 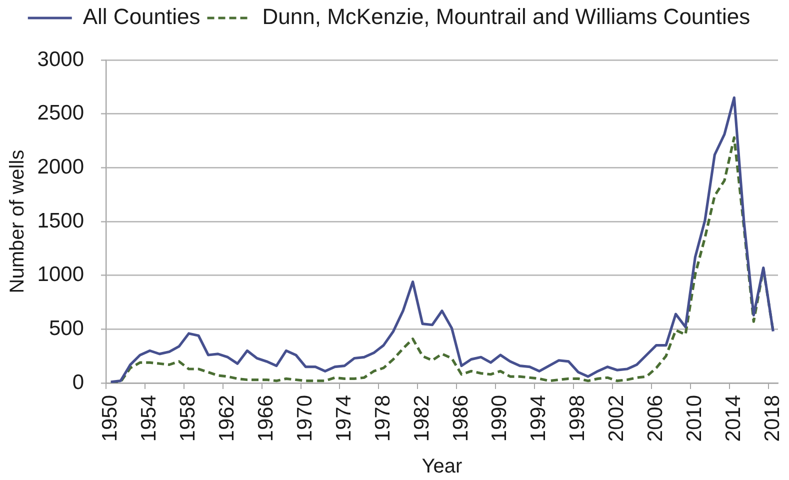 I want to click on x-tick-label: 2018, so click(x=772, y=418).